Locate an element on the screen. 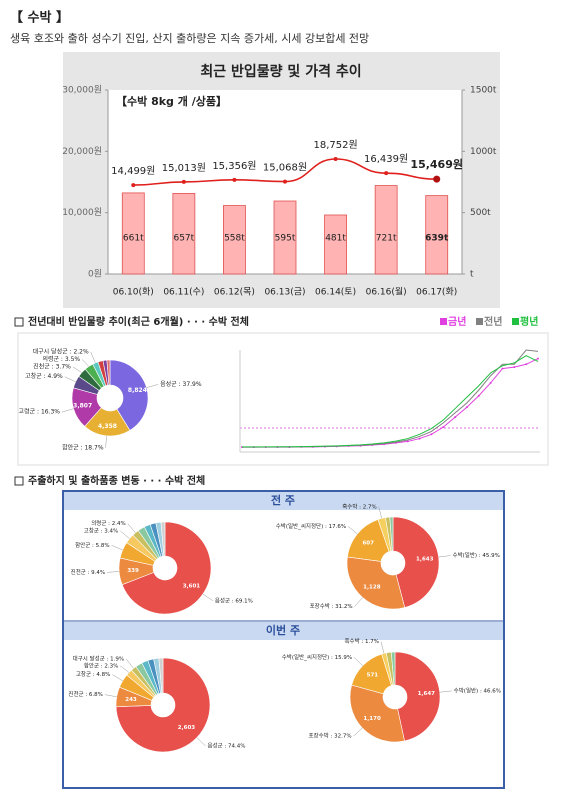 The width and height of the screenshot is (566, 800). page-title: 【 수박 】 is located at coordinates (39, 18).